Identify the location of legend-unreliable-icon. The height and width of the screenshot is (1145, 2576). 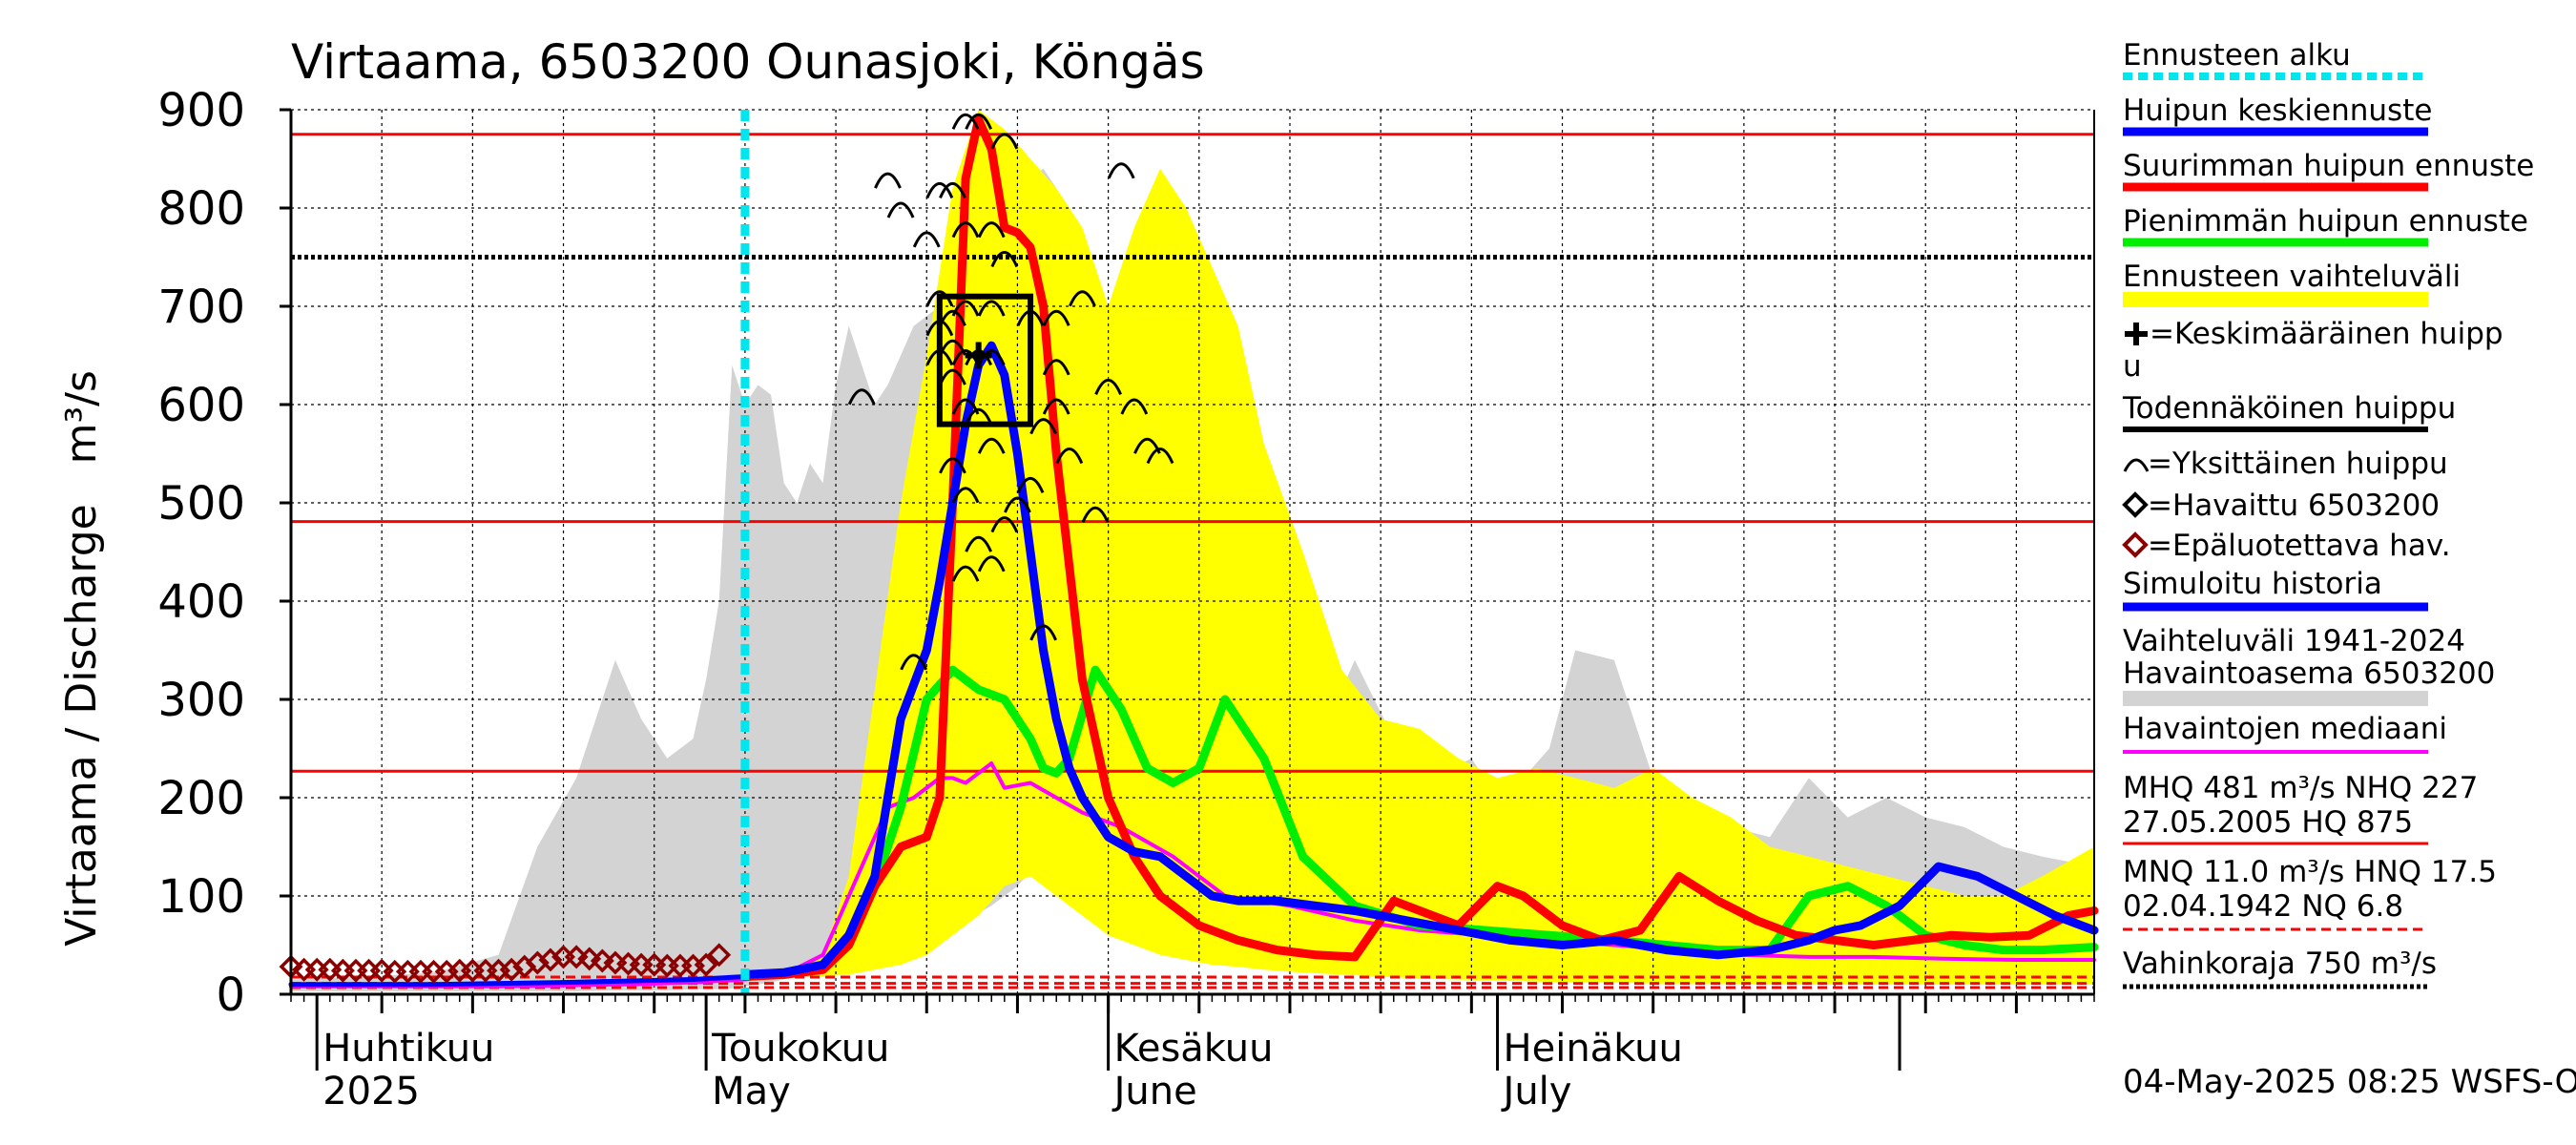
(2135, 544).